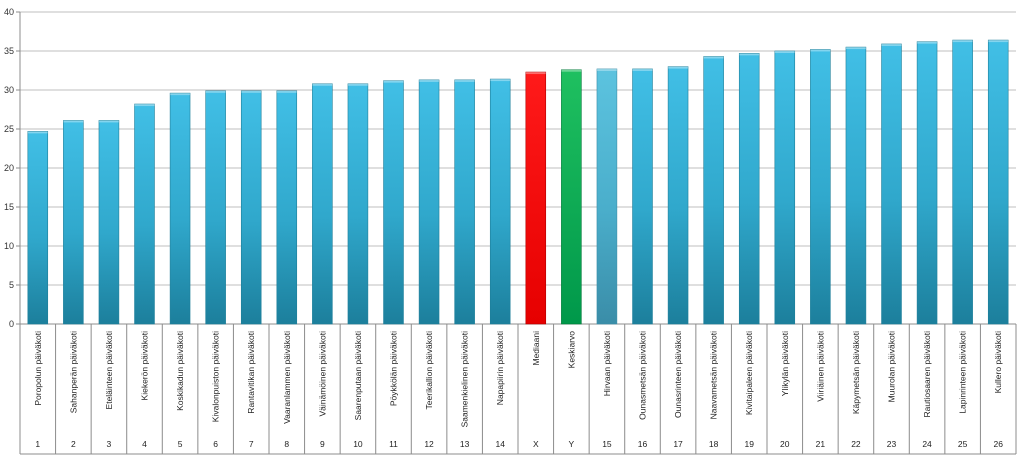  Describe the element at coordinates (749, 373) in the screenshot. I see `x-category-label: Kivitaipaleen päiväkoti` at that location.